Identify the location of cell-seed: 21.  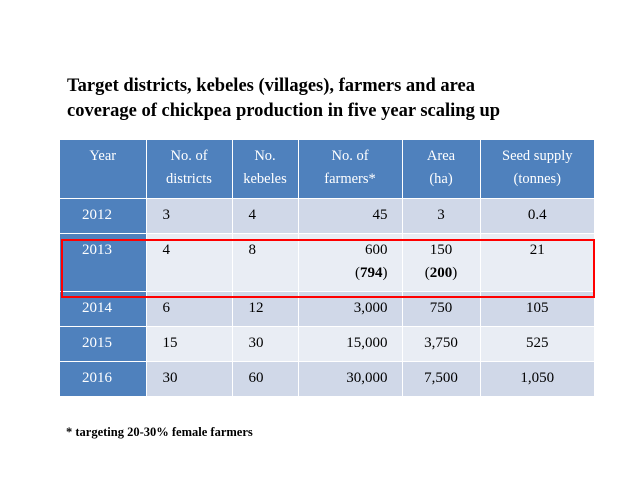
(537, 261).